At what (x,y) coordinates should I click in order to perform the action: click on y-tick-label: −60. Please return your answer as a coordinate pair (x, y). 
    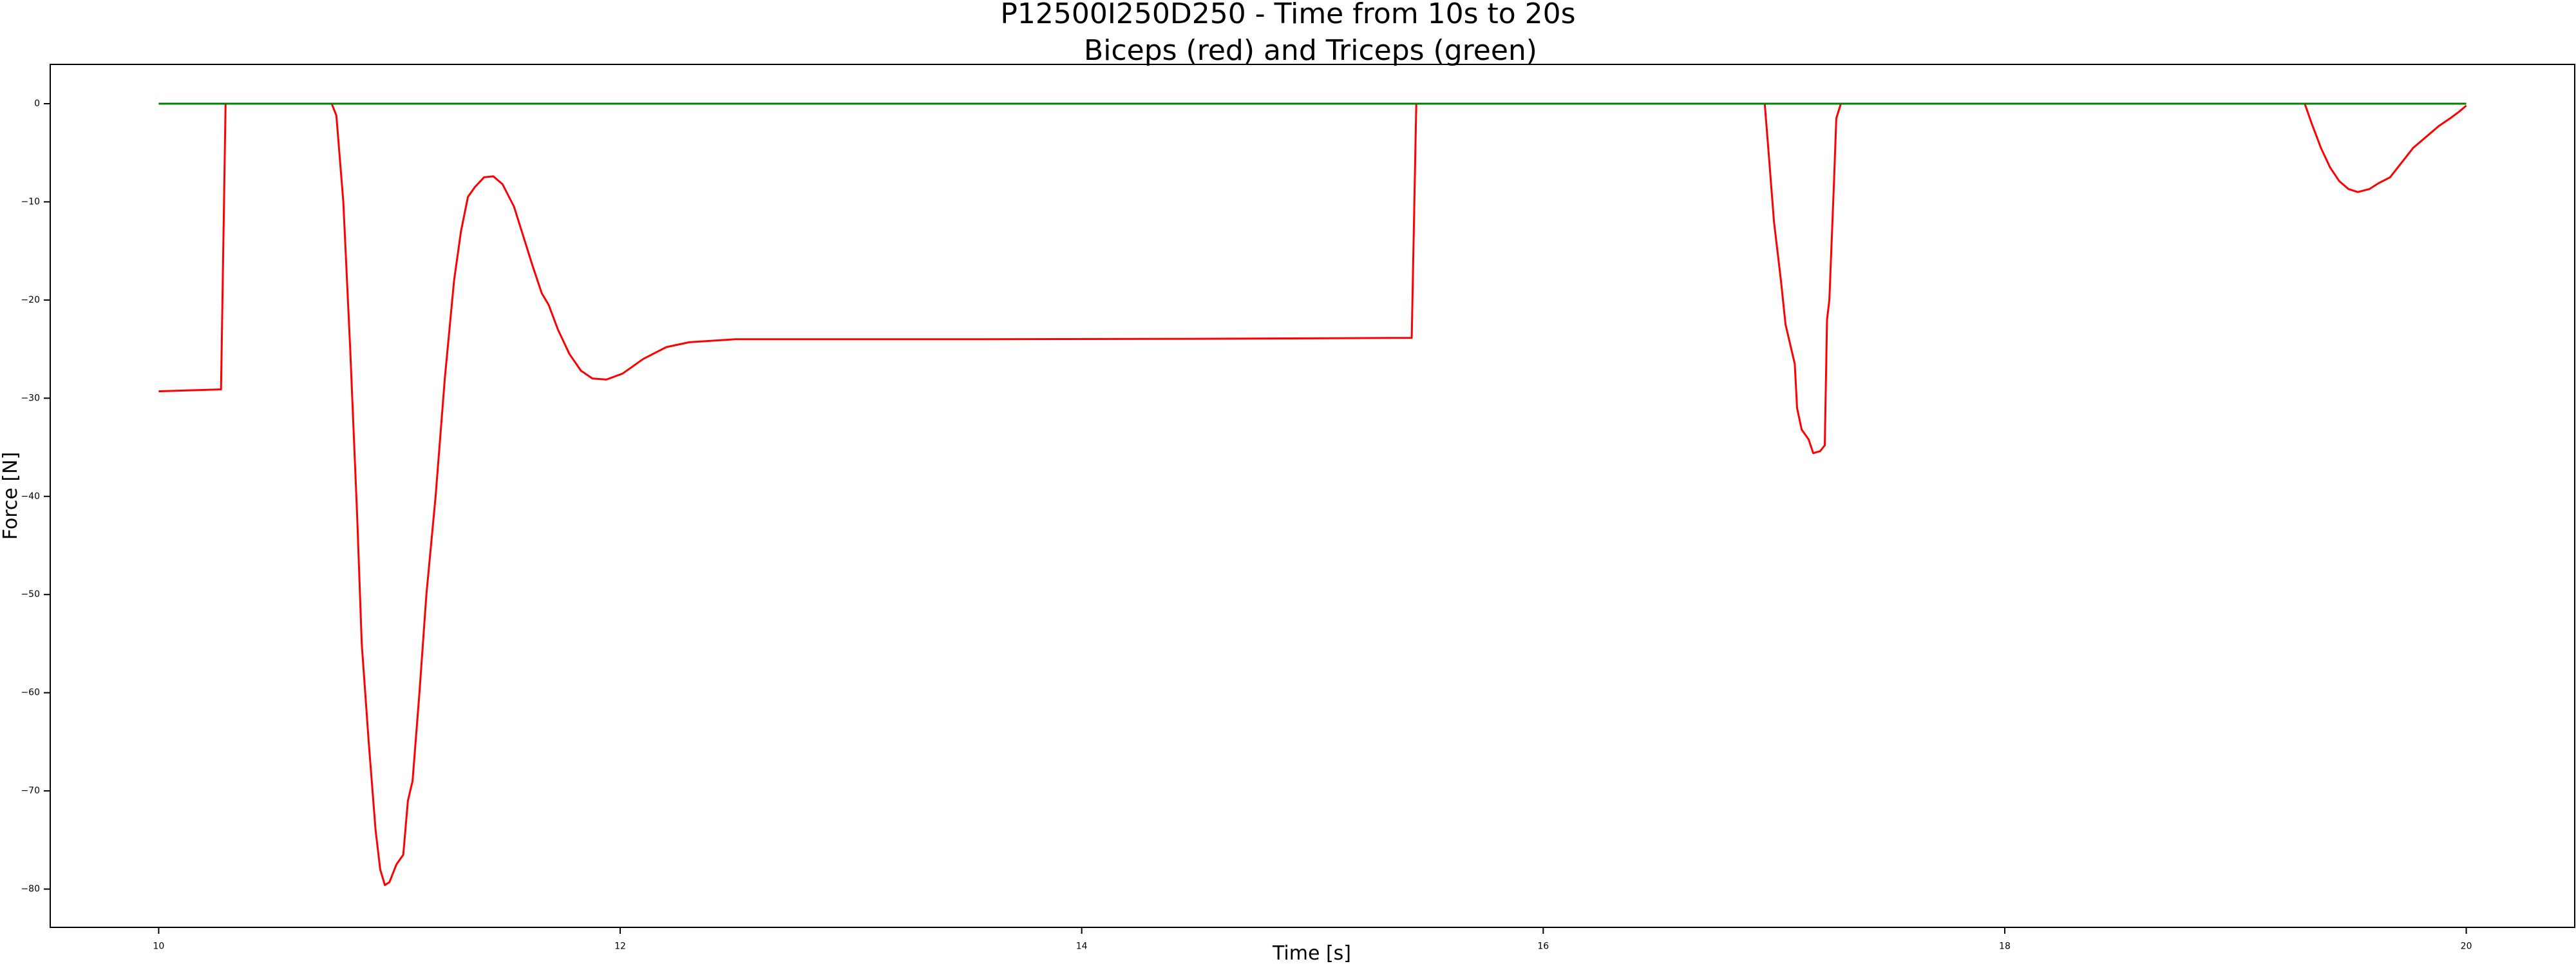
    Looking at the image, I should click on (30, 693).